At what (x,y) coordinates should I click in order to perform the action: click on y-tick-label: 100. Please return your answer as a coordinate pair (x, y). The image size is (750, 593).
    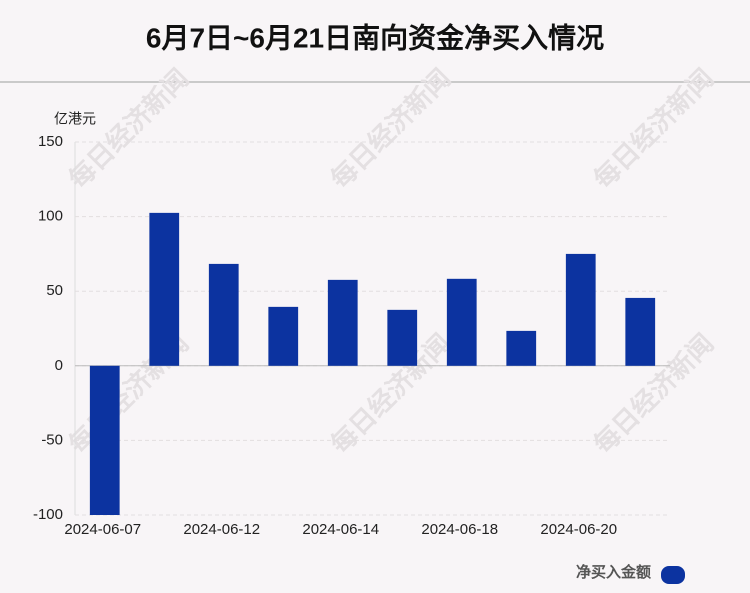
    Looking at the image, I should click on (50, 216).